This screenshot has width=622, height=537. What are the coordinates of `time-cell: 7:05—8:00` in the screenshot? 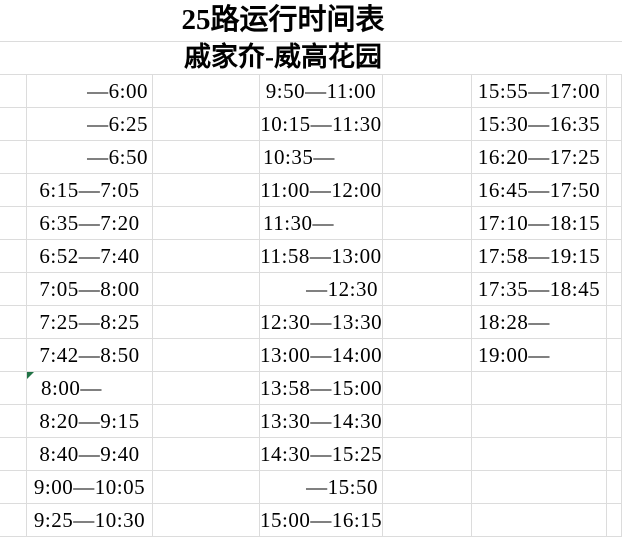 It's located at (90, 289).